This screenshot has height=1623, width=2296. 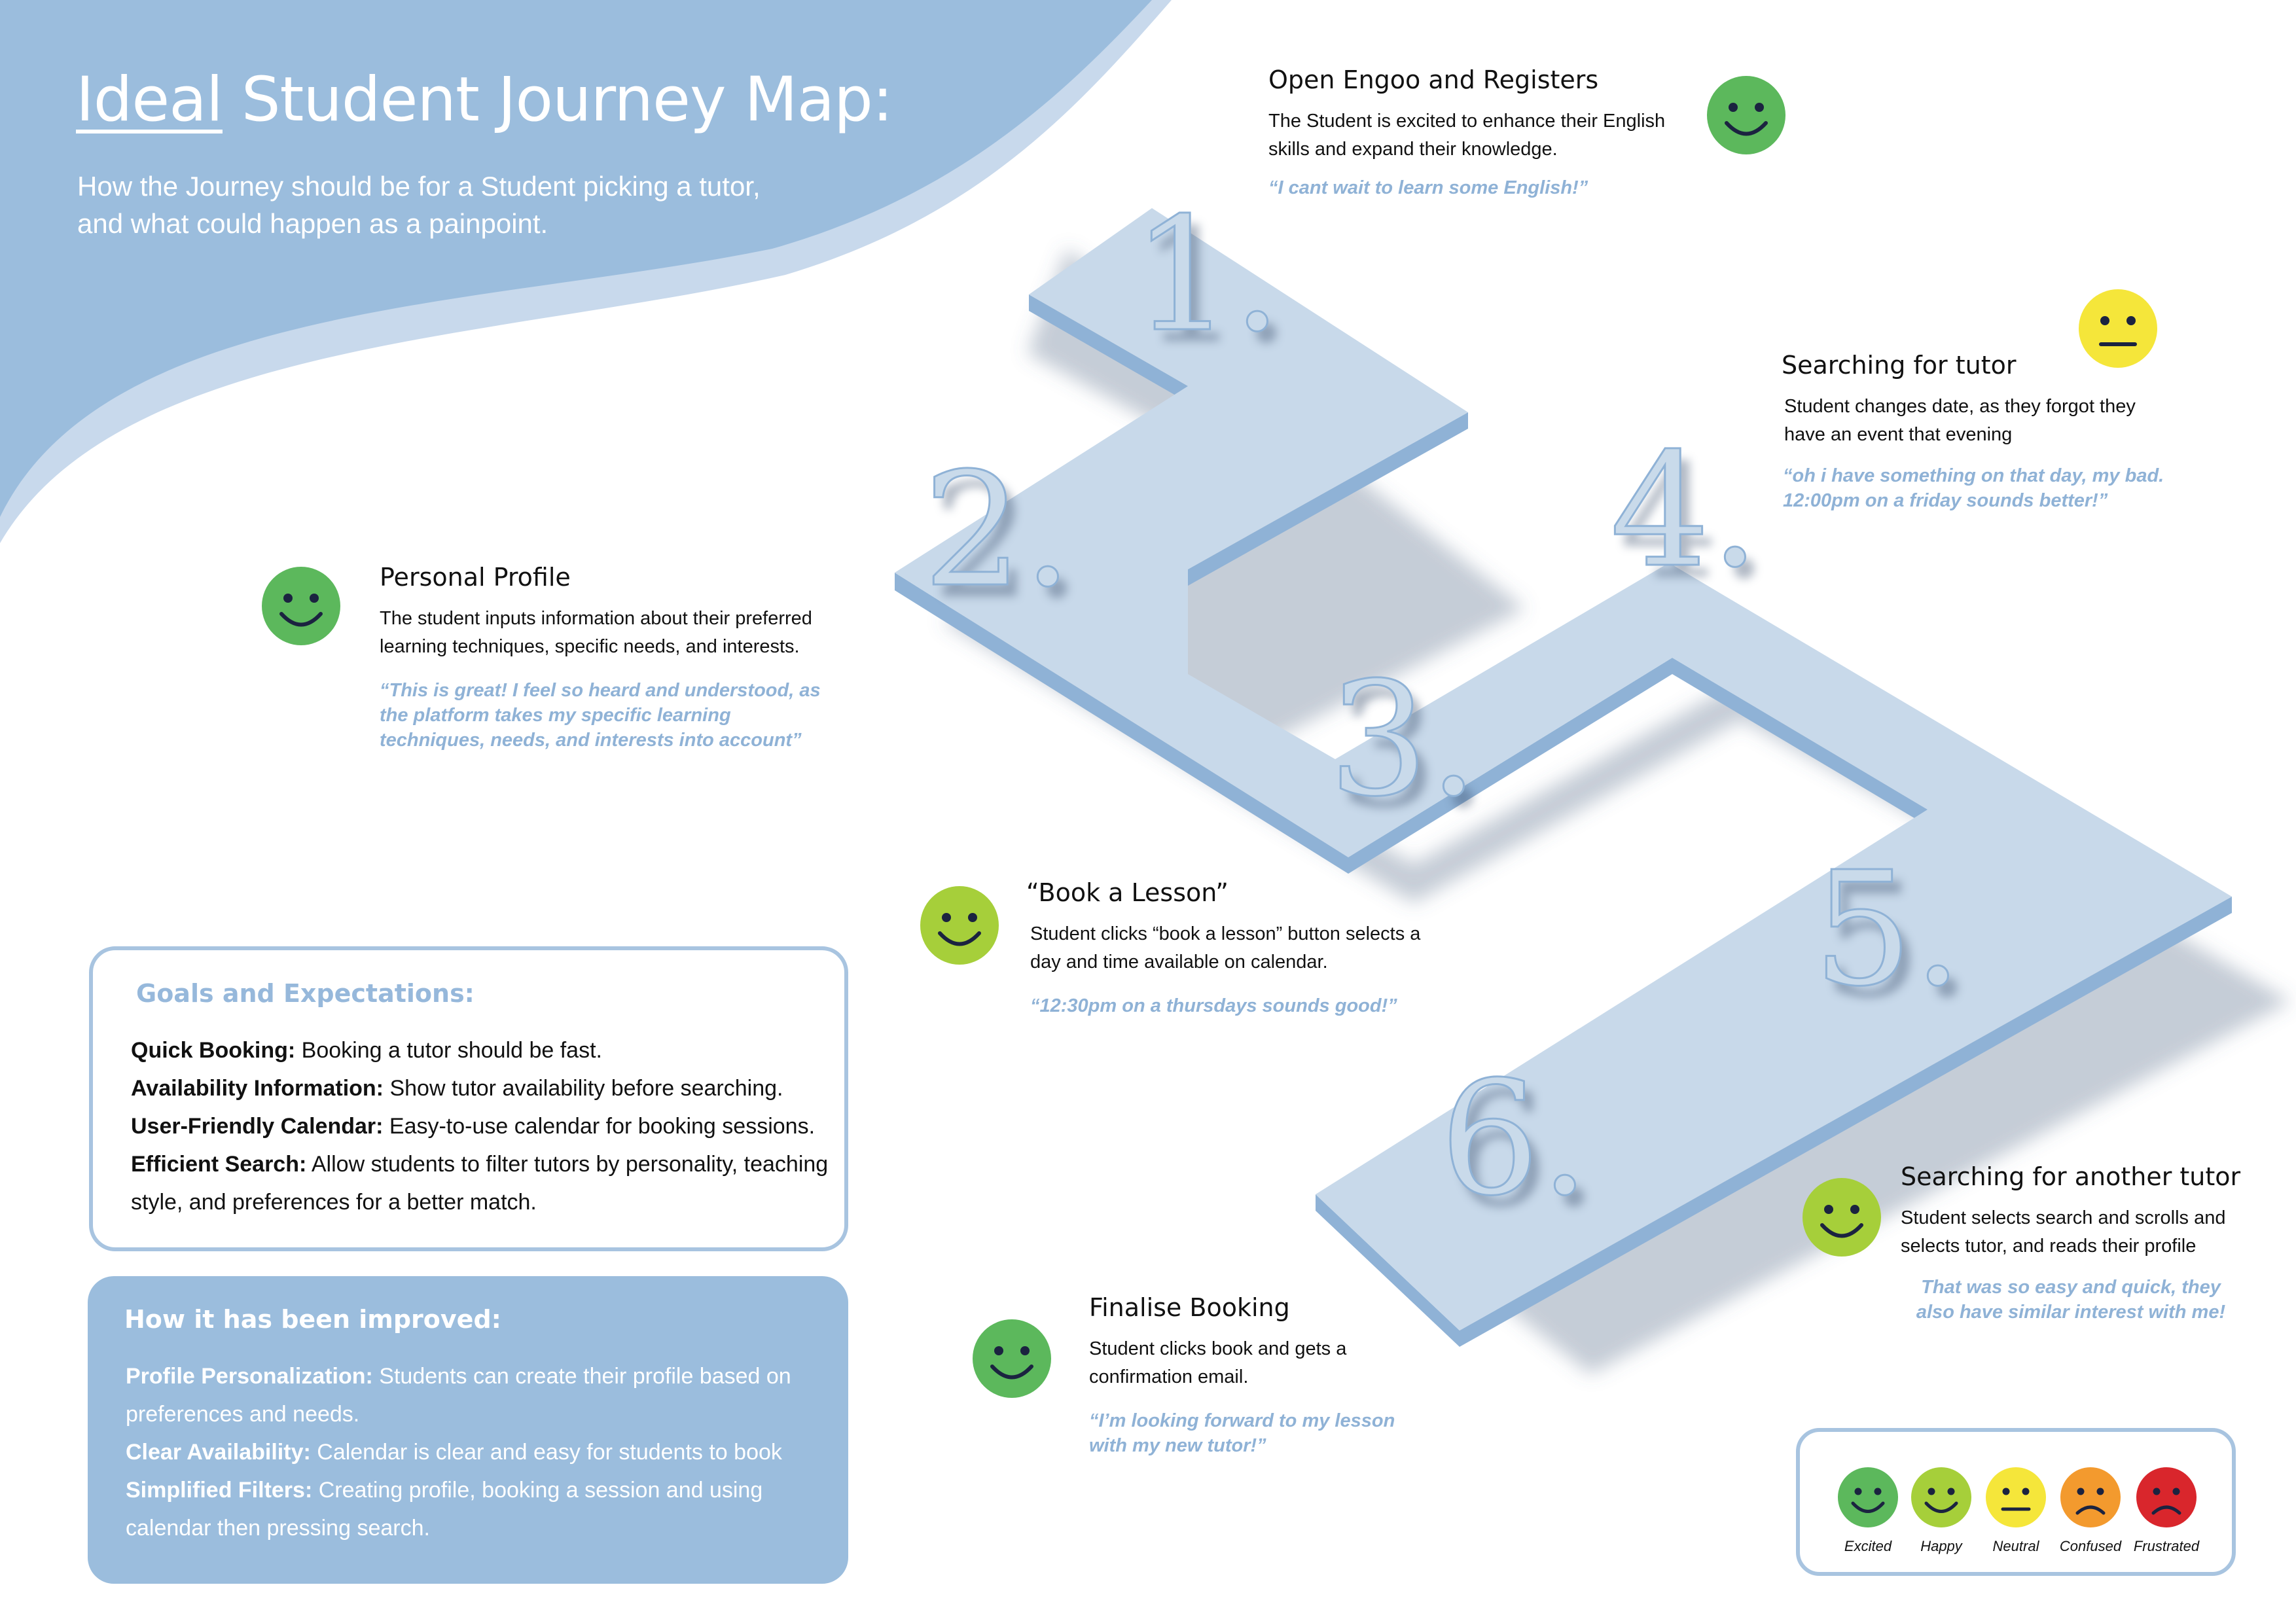 What do you see at coordinates (2015, 1546) in the screenshot?
I see `legend-label-neutral: Neutral` at bounding box center [2015, 1546].